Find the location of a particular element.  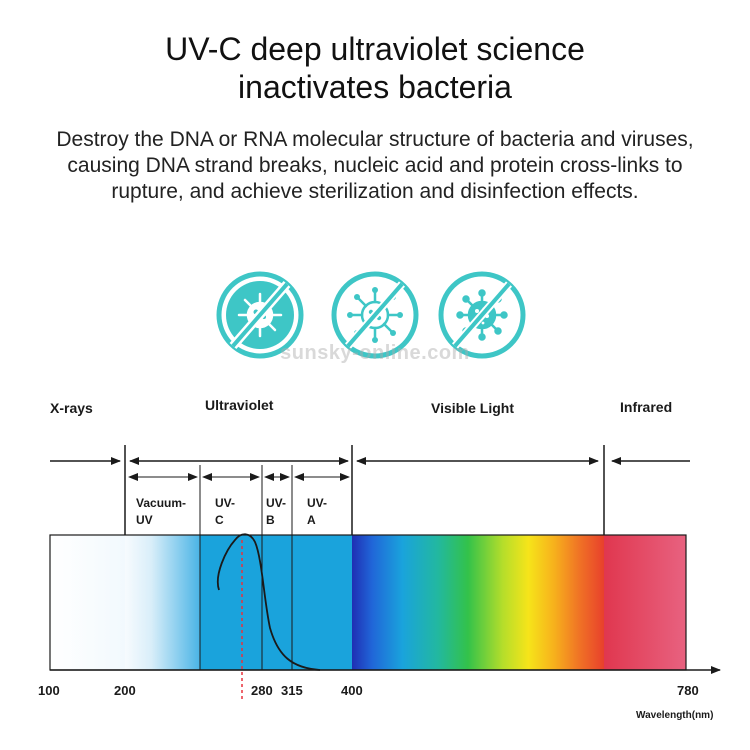

virus-prohibited-icon is located at coordinates (375, 315).